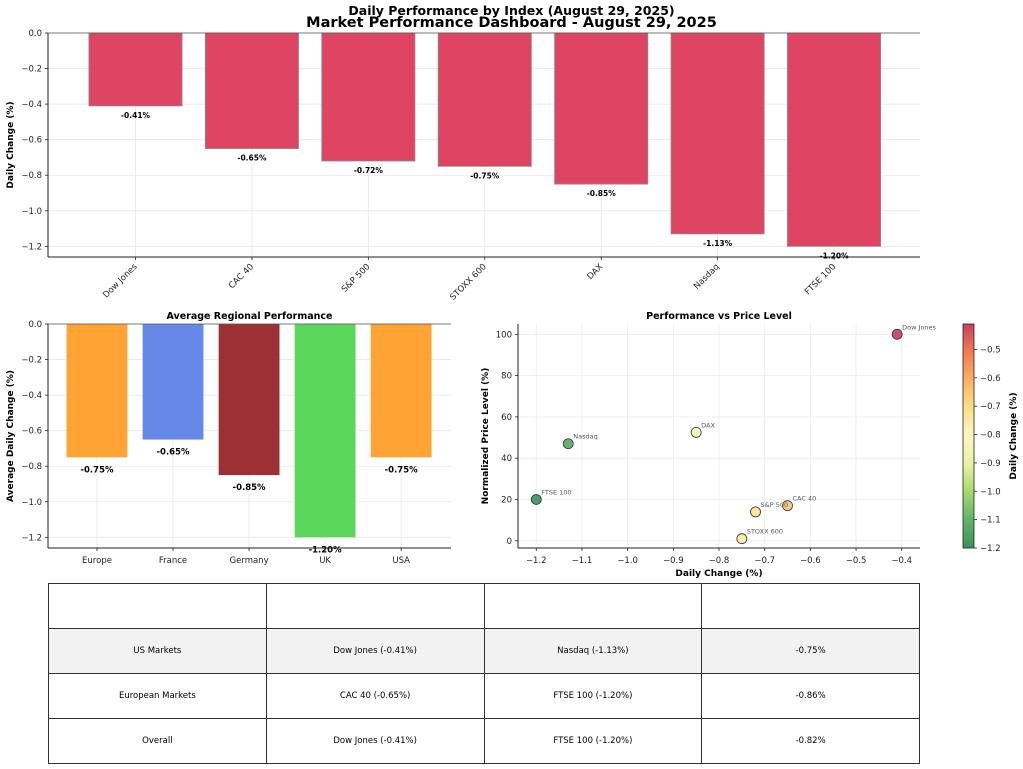 This screenshot has width=1023, height=769. What do you see at coordinates (504, 335) in the screenshot?
I see `y-tick-label: 100` at bounding box center [504, 335].